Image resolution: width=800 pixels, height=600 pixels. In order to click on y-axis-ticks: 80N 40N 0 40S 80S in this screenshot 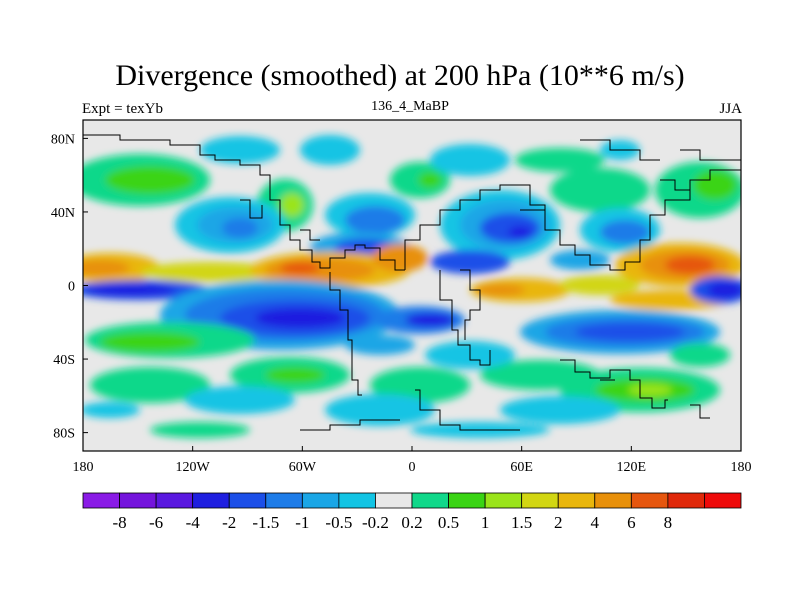, I will do `click(69, 287)`.